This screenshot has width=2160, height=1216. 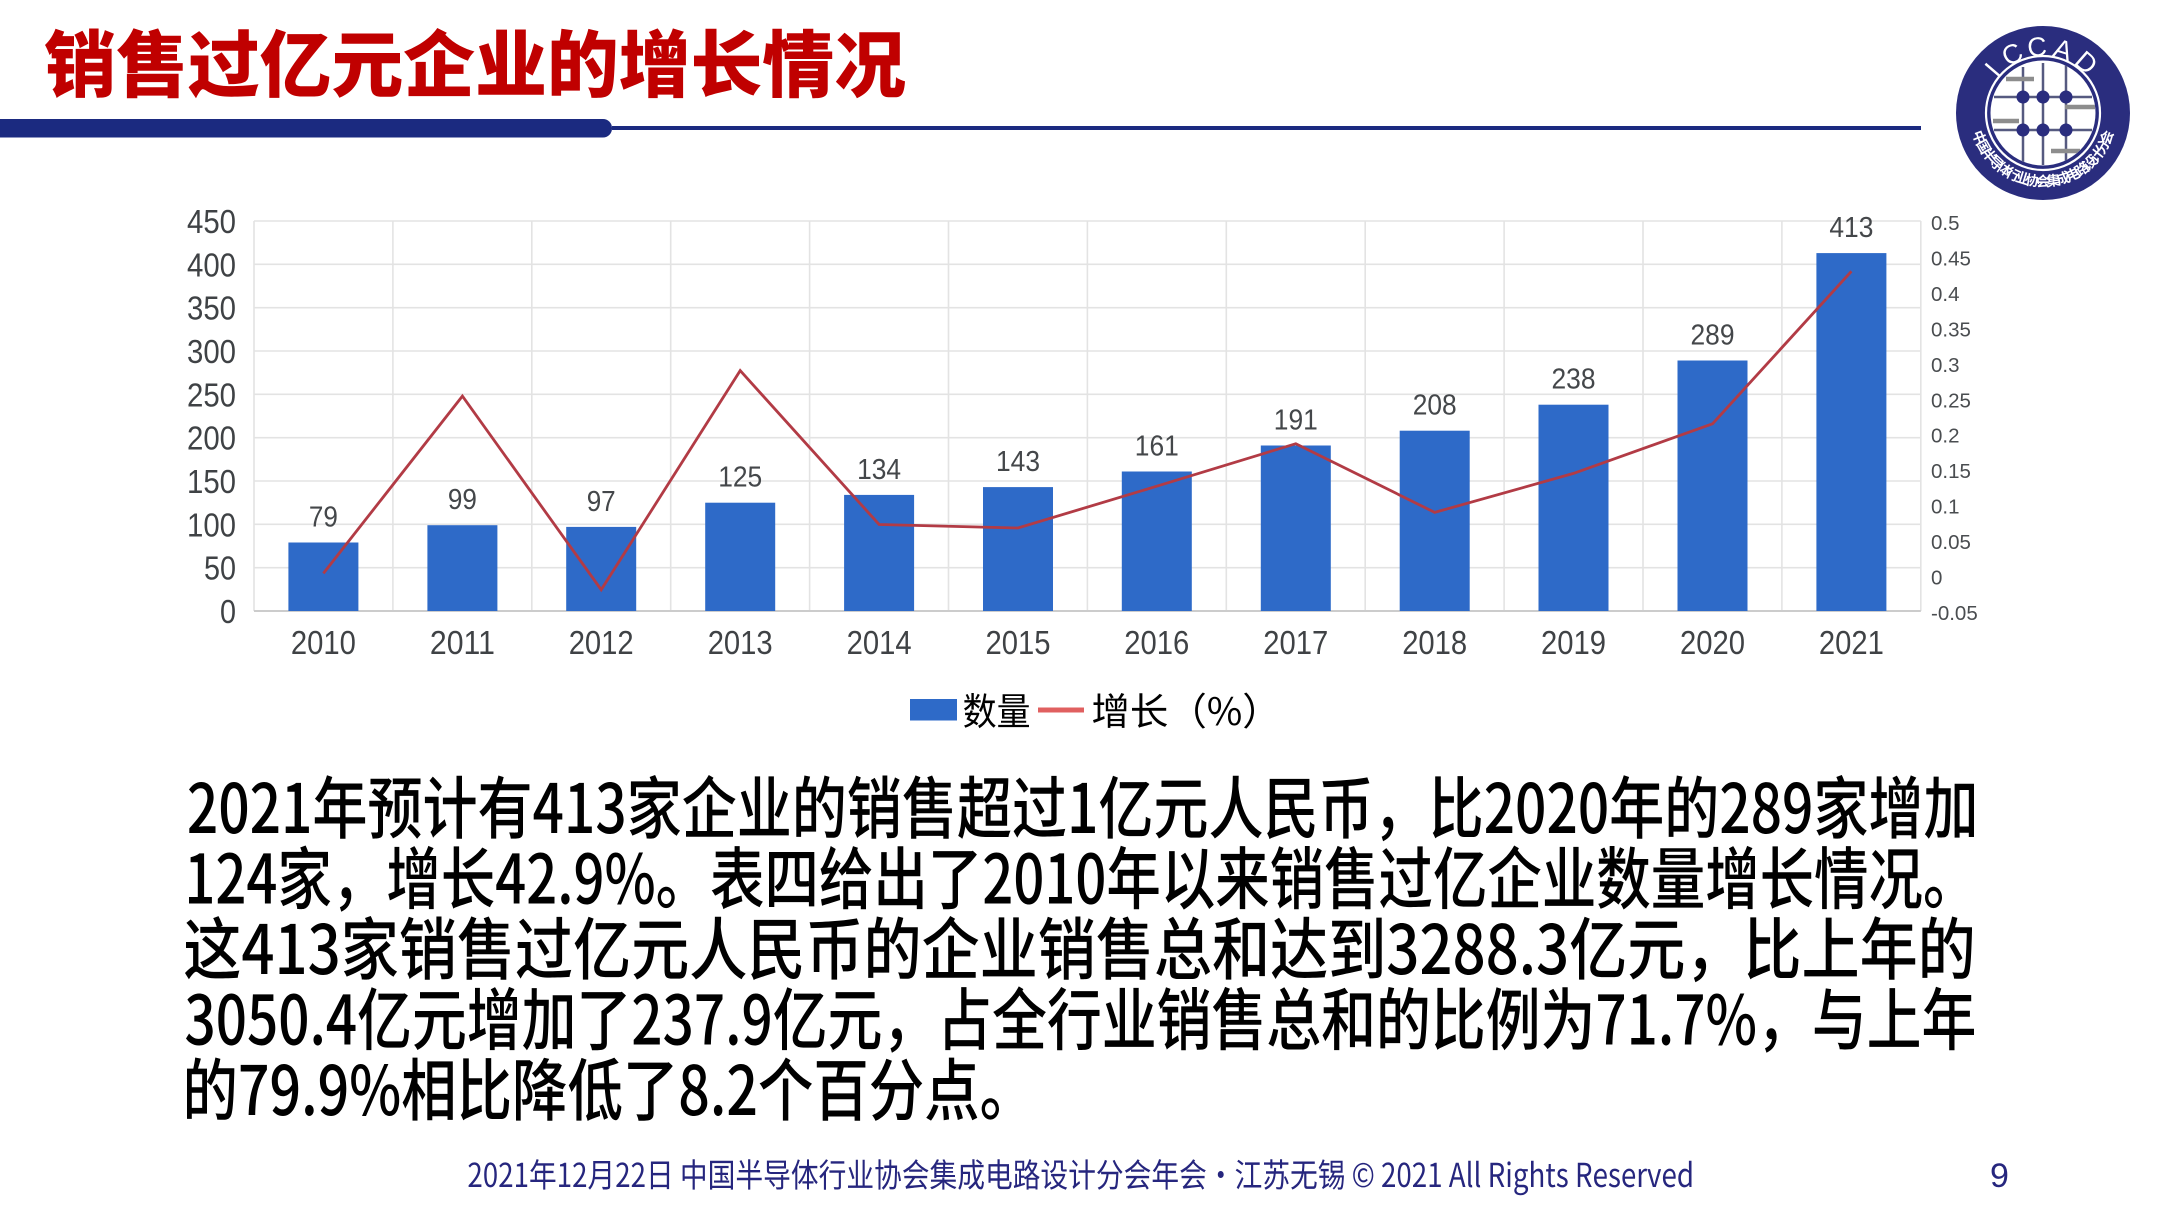 I want to click on svg-text: 0.2, so click(x=1945, y=436).